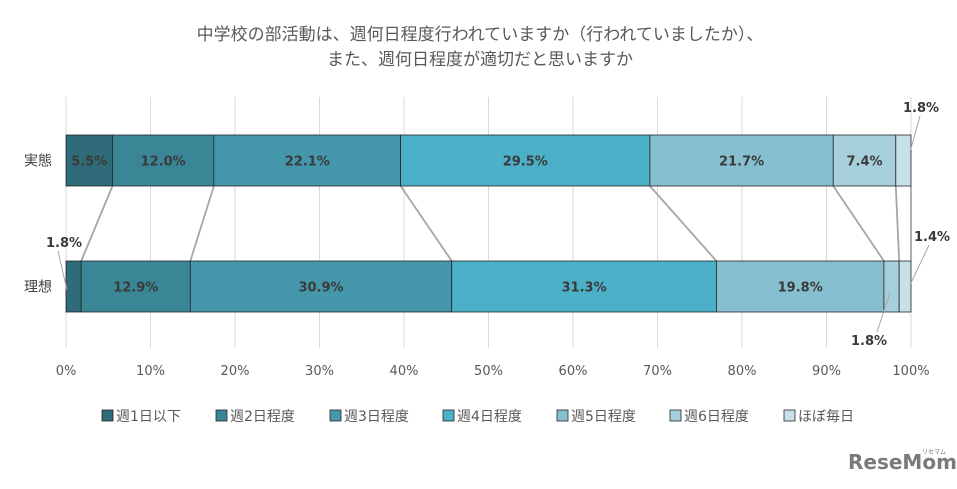  I want to click on x-tick-label: 20%, so click(235, 371).